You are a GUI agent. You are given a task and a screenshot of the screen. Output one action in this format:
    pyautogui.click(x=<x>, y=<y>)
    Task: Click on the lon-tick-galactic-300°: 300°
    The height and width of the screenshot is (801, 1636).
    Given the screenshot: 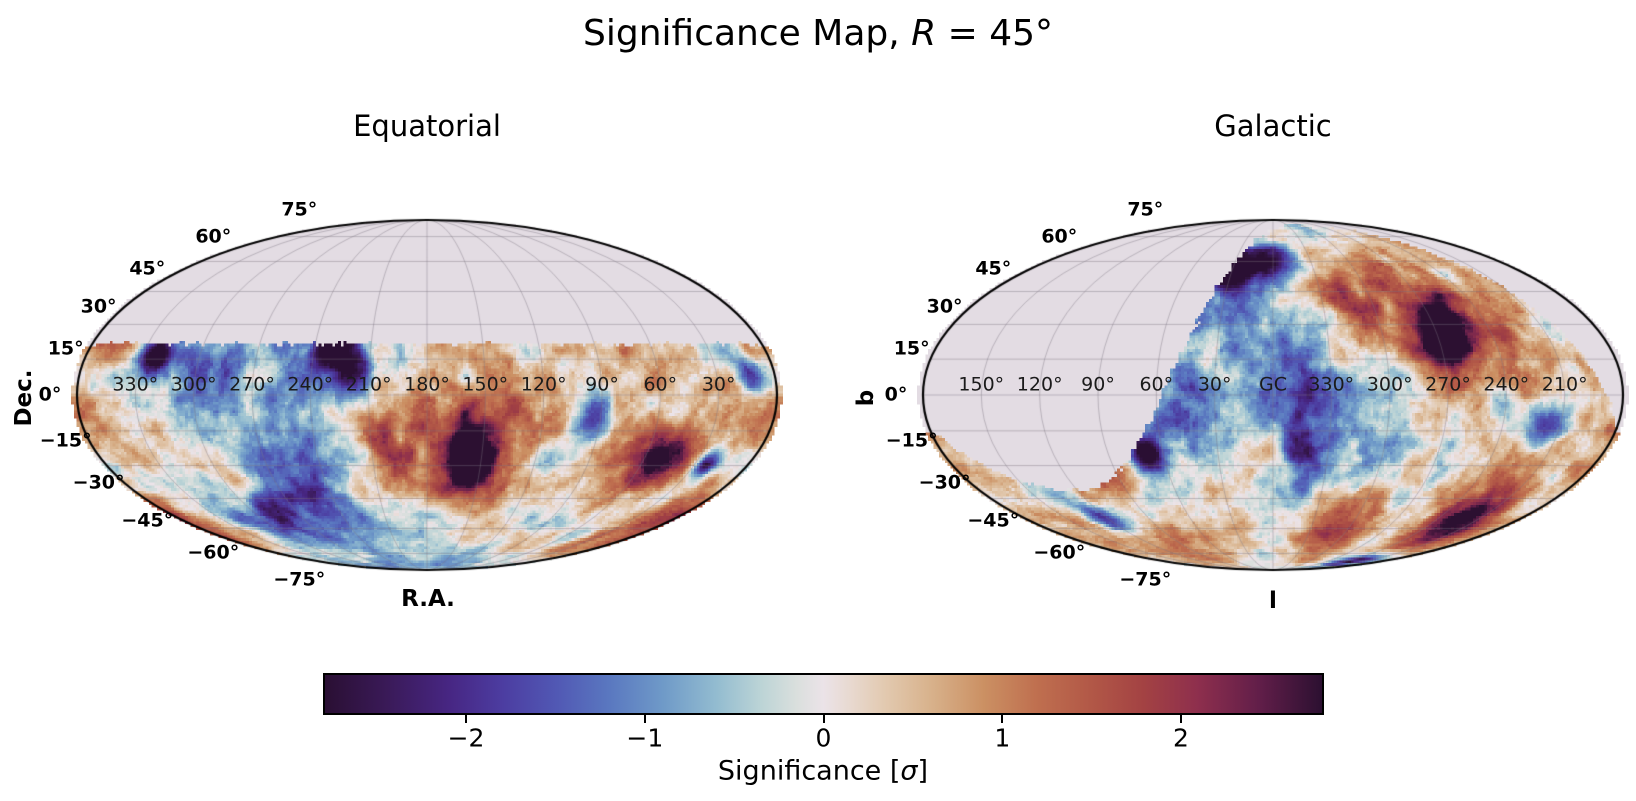 What is the action you would take?
    pyautogui.click(x=1389, y=384)
    